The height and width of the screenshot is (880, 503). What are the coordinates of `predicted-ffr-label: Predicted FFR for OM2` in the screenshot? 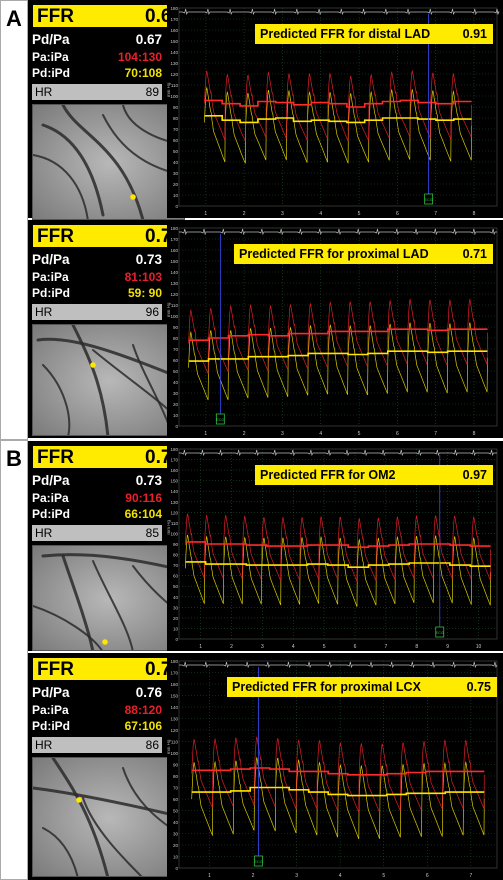 It's located at (328, 475).